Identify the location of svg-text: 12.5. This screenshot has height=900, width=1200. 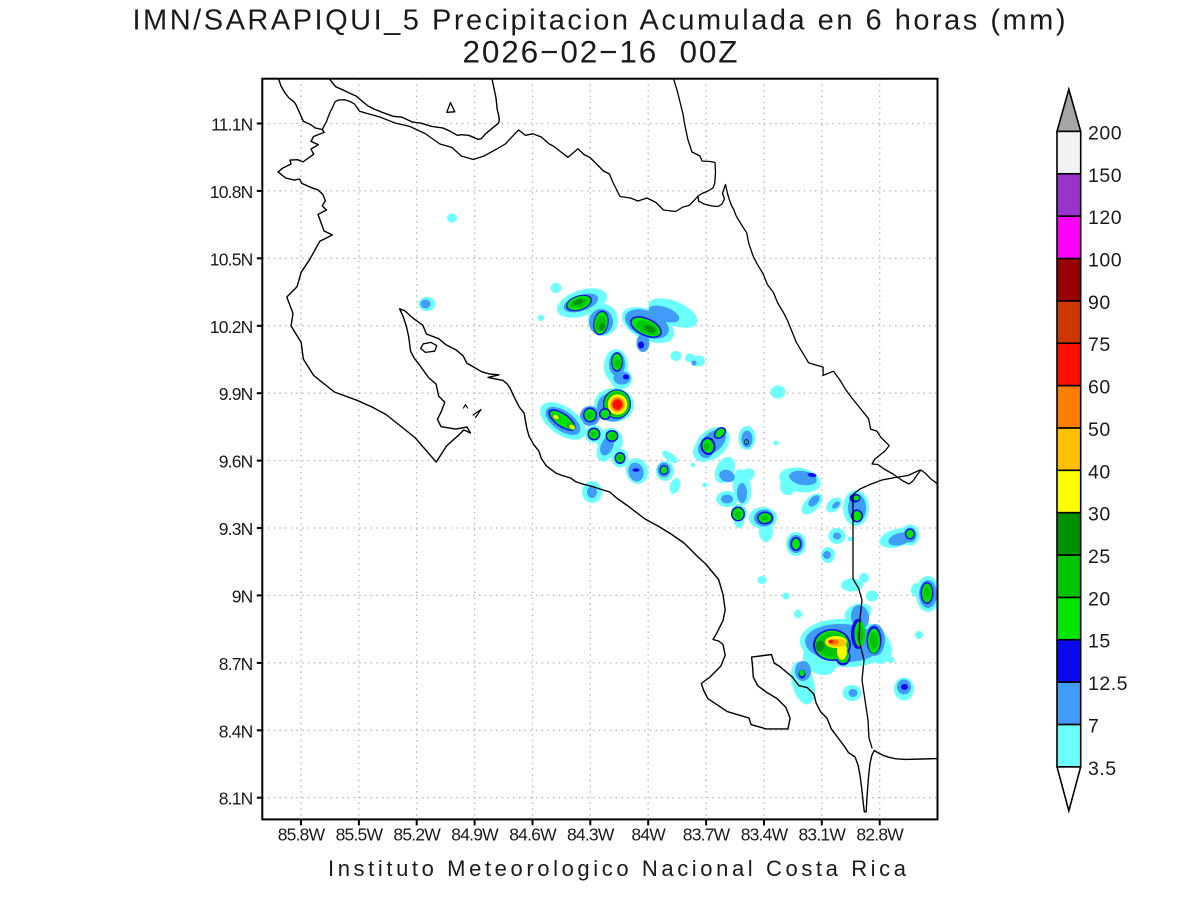
(1108, 684).